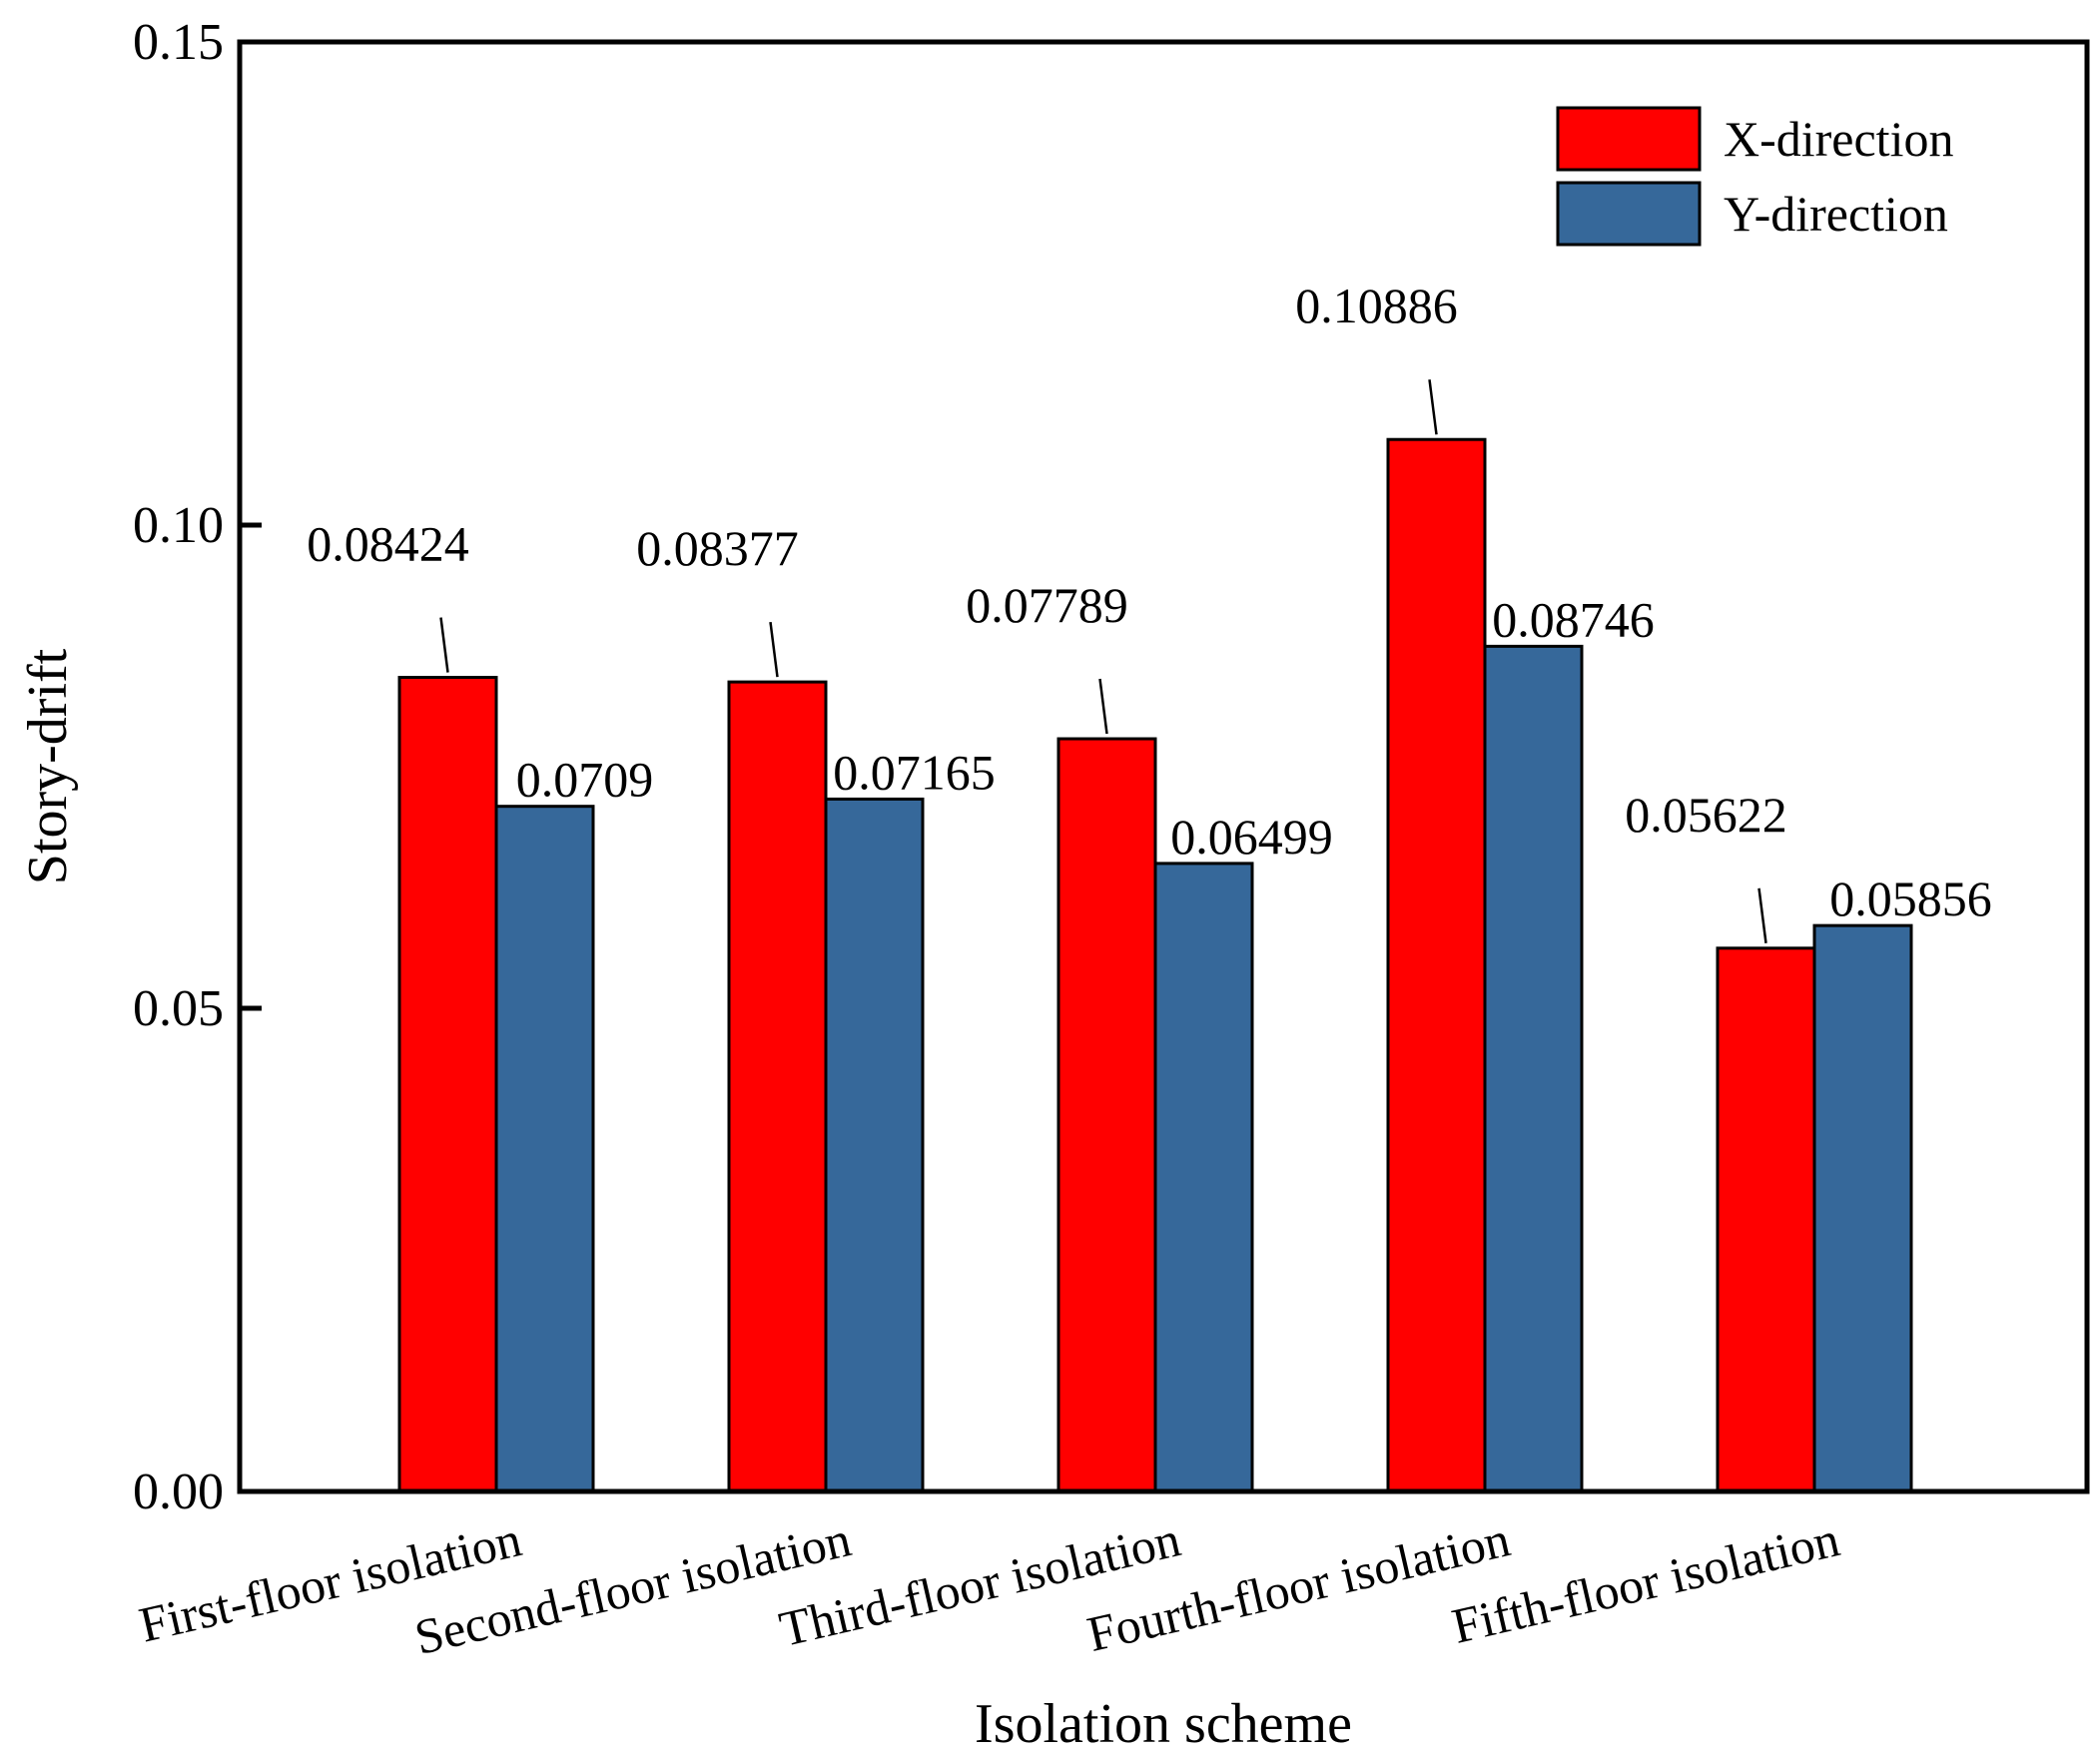  Describe the element at coordinates (1629, 139) in the screenshot. I see `legend-swatch-x-direction` at that location.